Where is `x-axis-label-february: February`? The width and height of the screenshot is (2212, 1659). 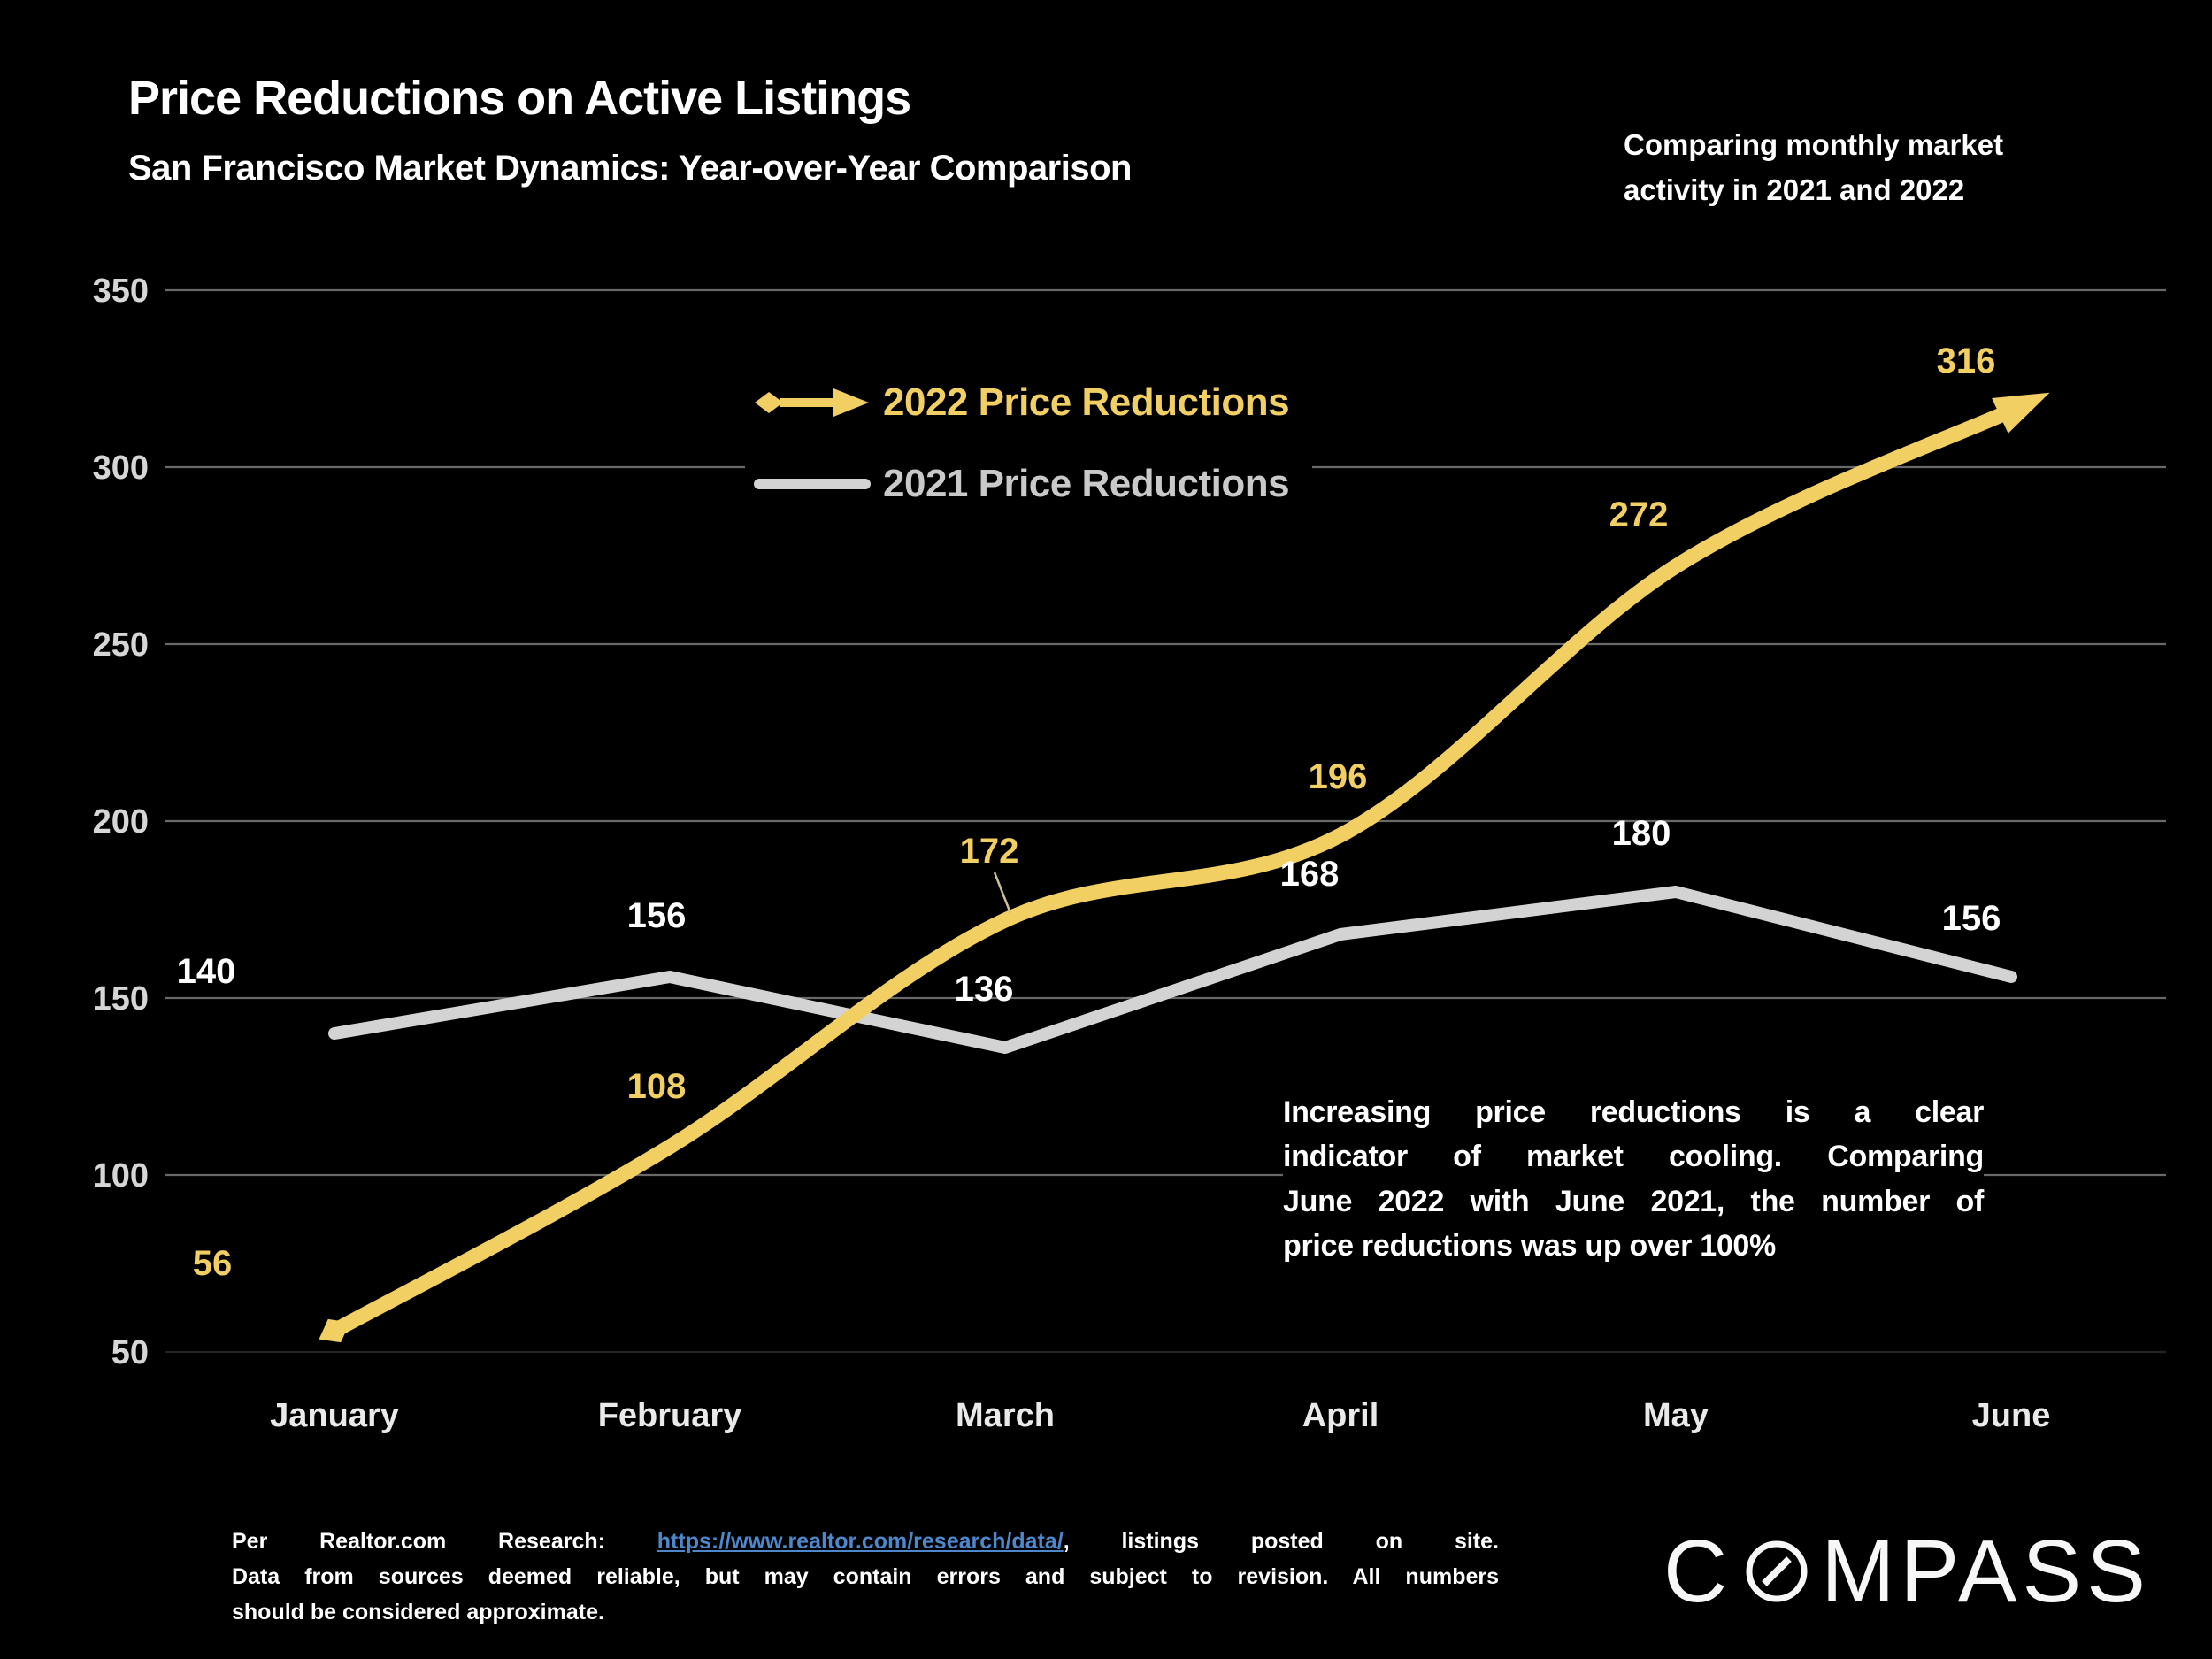 x-axis-label-february: February is located at coordinates (670, 1416).